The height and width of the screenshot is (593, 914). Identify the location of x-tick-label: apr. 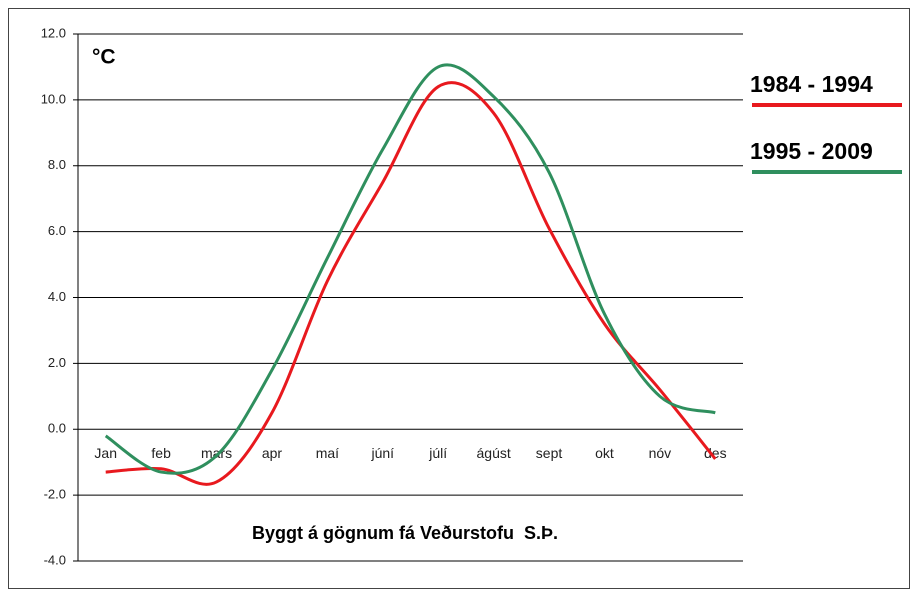
(272, 453).